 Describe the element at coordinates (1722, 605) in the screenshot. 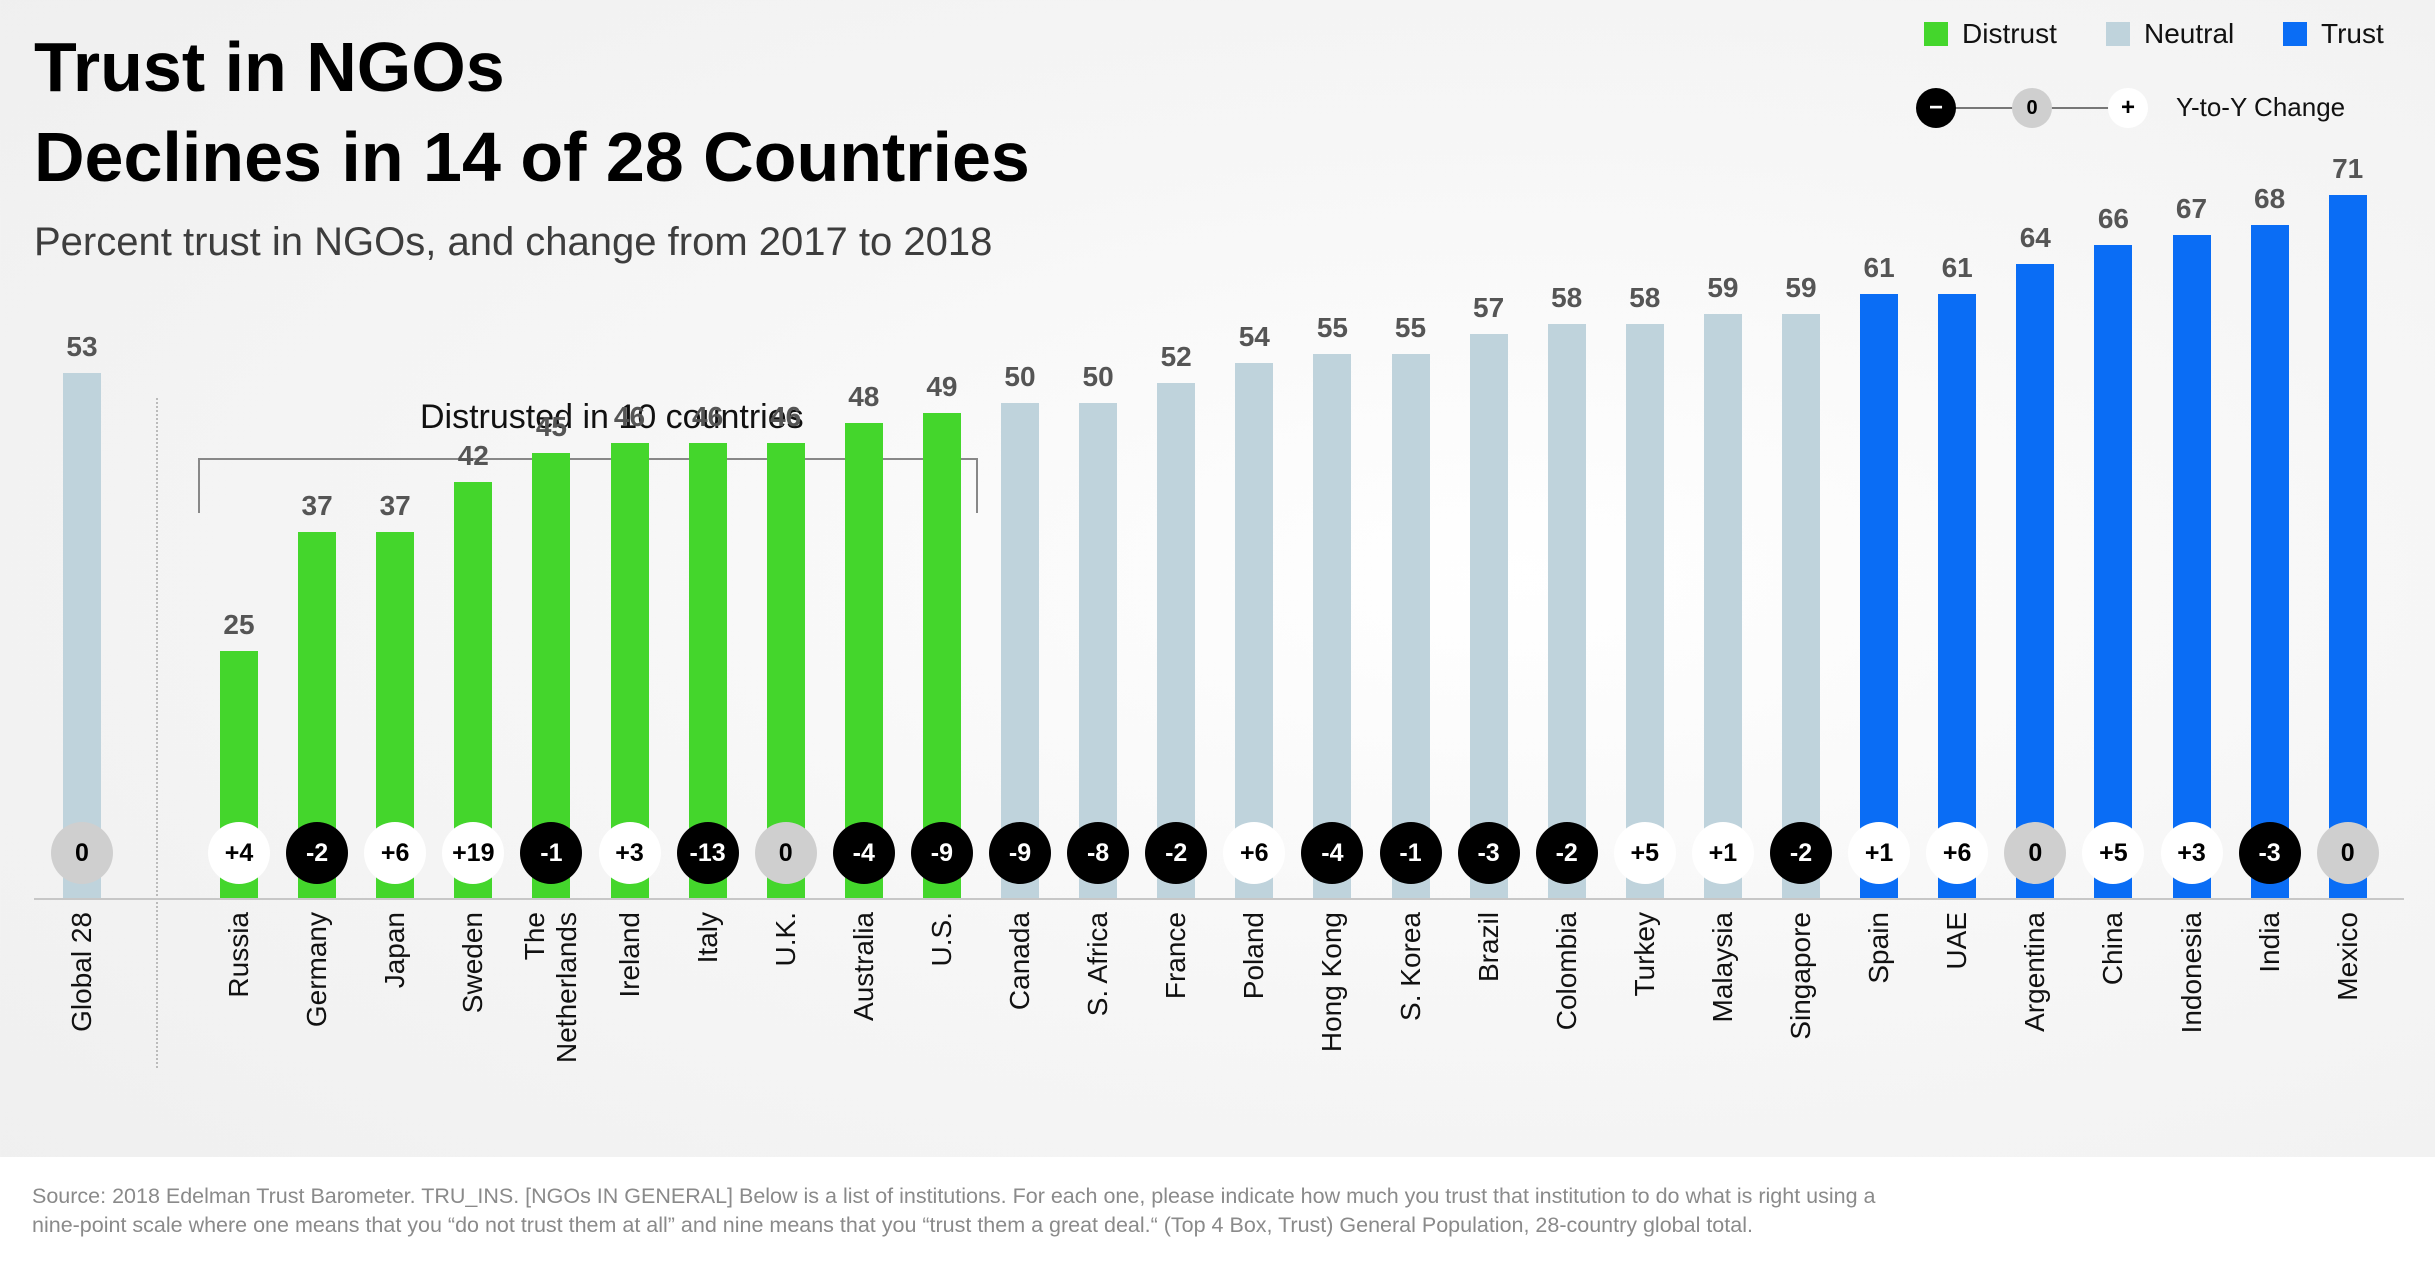

I see `bar-malaysia` at that location.